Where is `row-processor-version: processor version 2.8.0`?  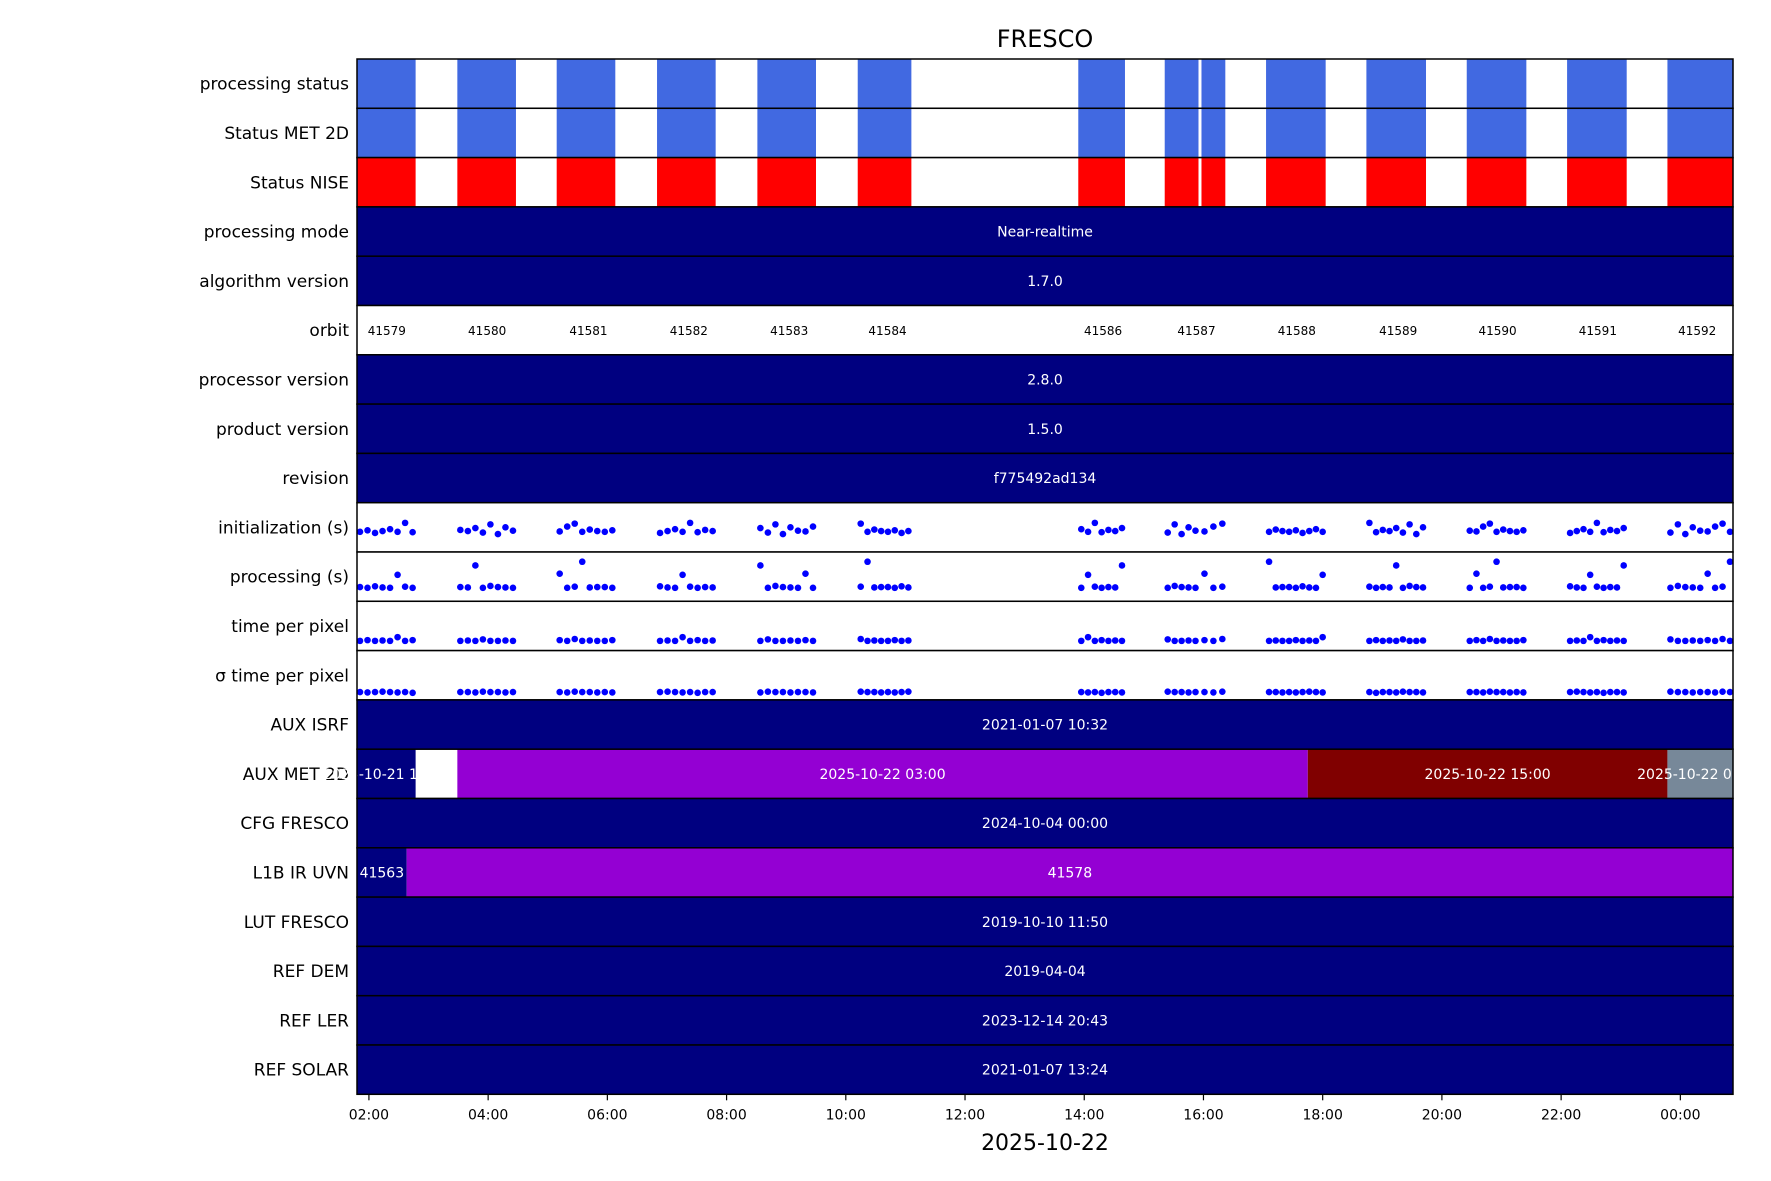 row-processor-version: processor version 2.8.0 is located at coordinates (966, 379).